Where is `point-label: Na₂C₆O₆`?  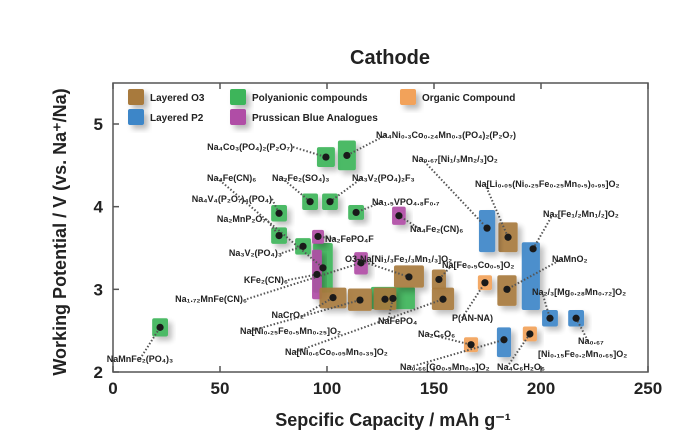 point-label: Na₂C₆O₆ is located at coordinates (436, 334).